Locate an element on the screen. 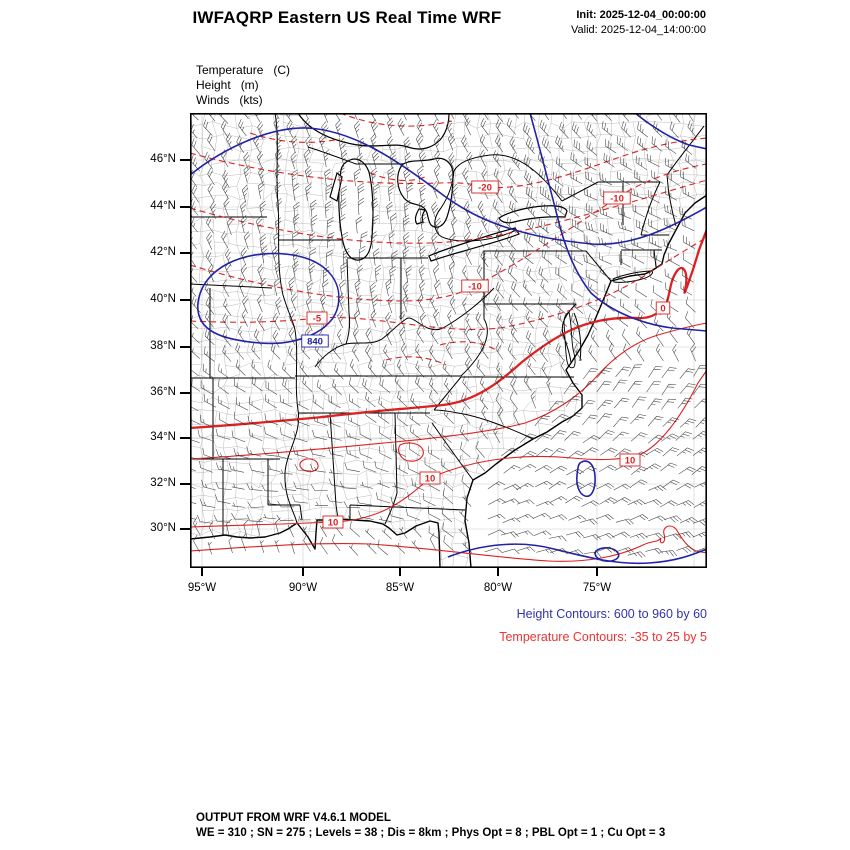  legend-winds-row: Winds (kts) is located at coordinates (243, 100).